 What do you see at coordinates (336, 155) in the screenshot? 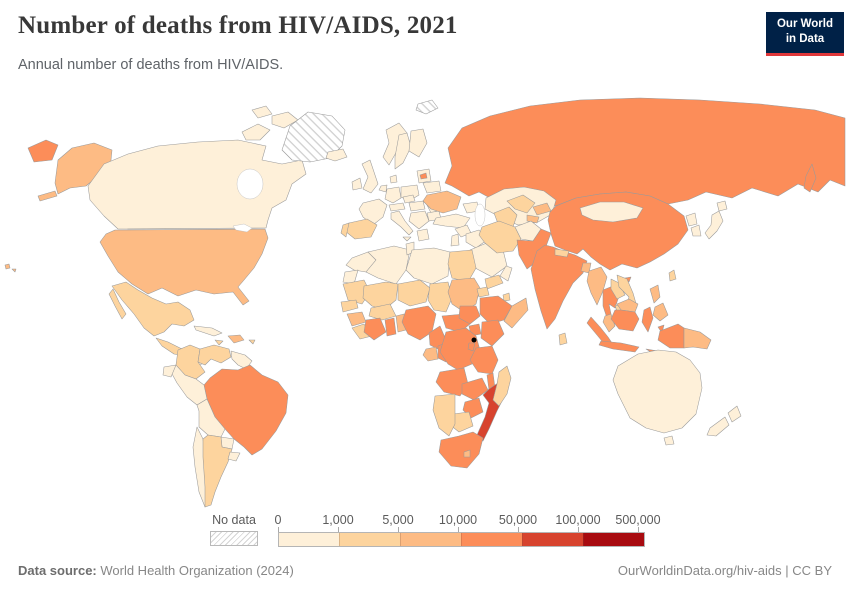
I see `country-iceland` at bounding box center [336, 155].